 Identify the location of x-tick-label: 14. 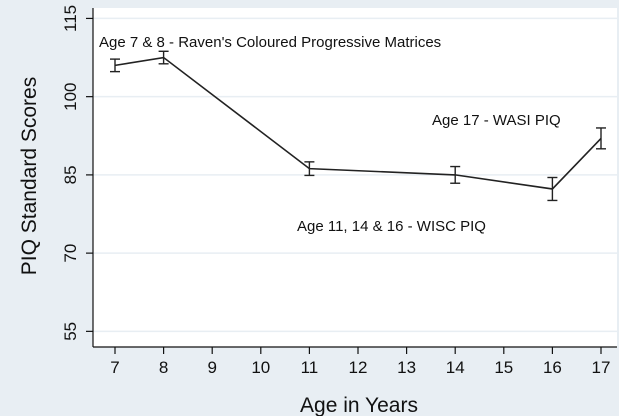
(455, 367).